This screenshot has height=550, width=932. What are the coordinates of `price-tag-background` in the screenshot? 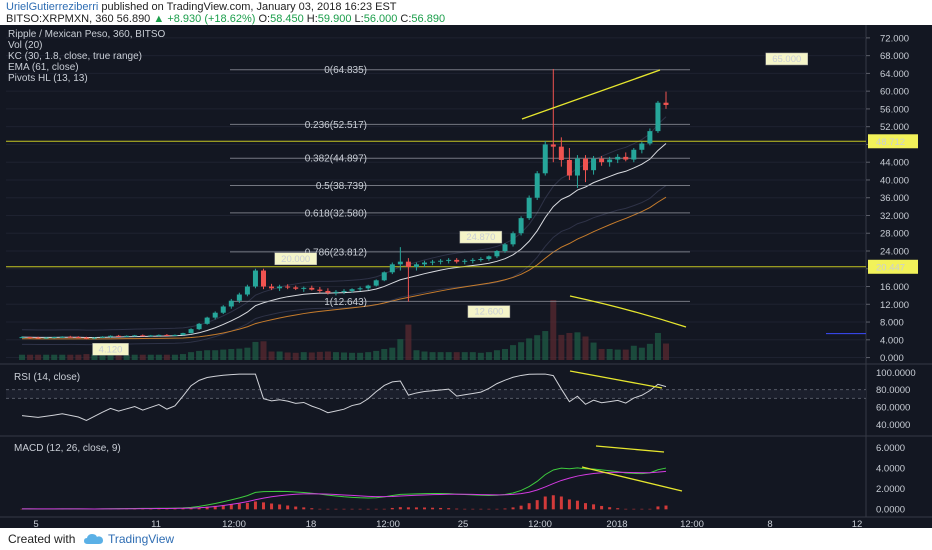 It's located at (893, 266).